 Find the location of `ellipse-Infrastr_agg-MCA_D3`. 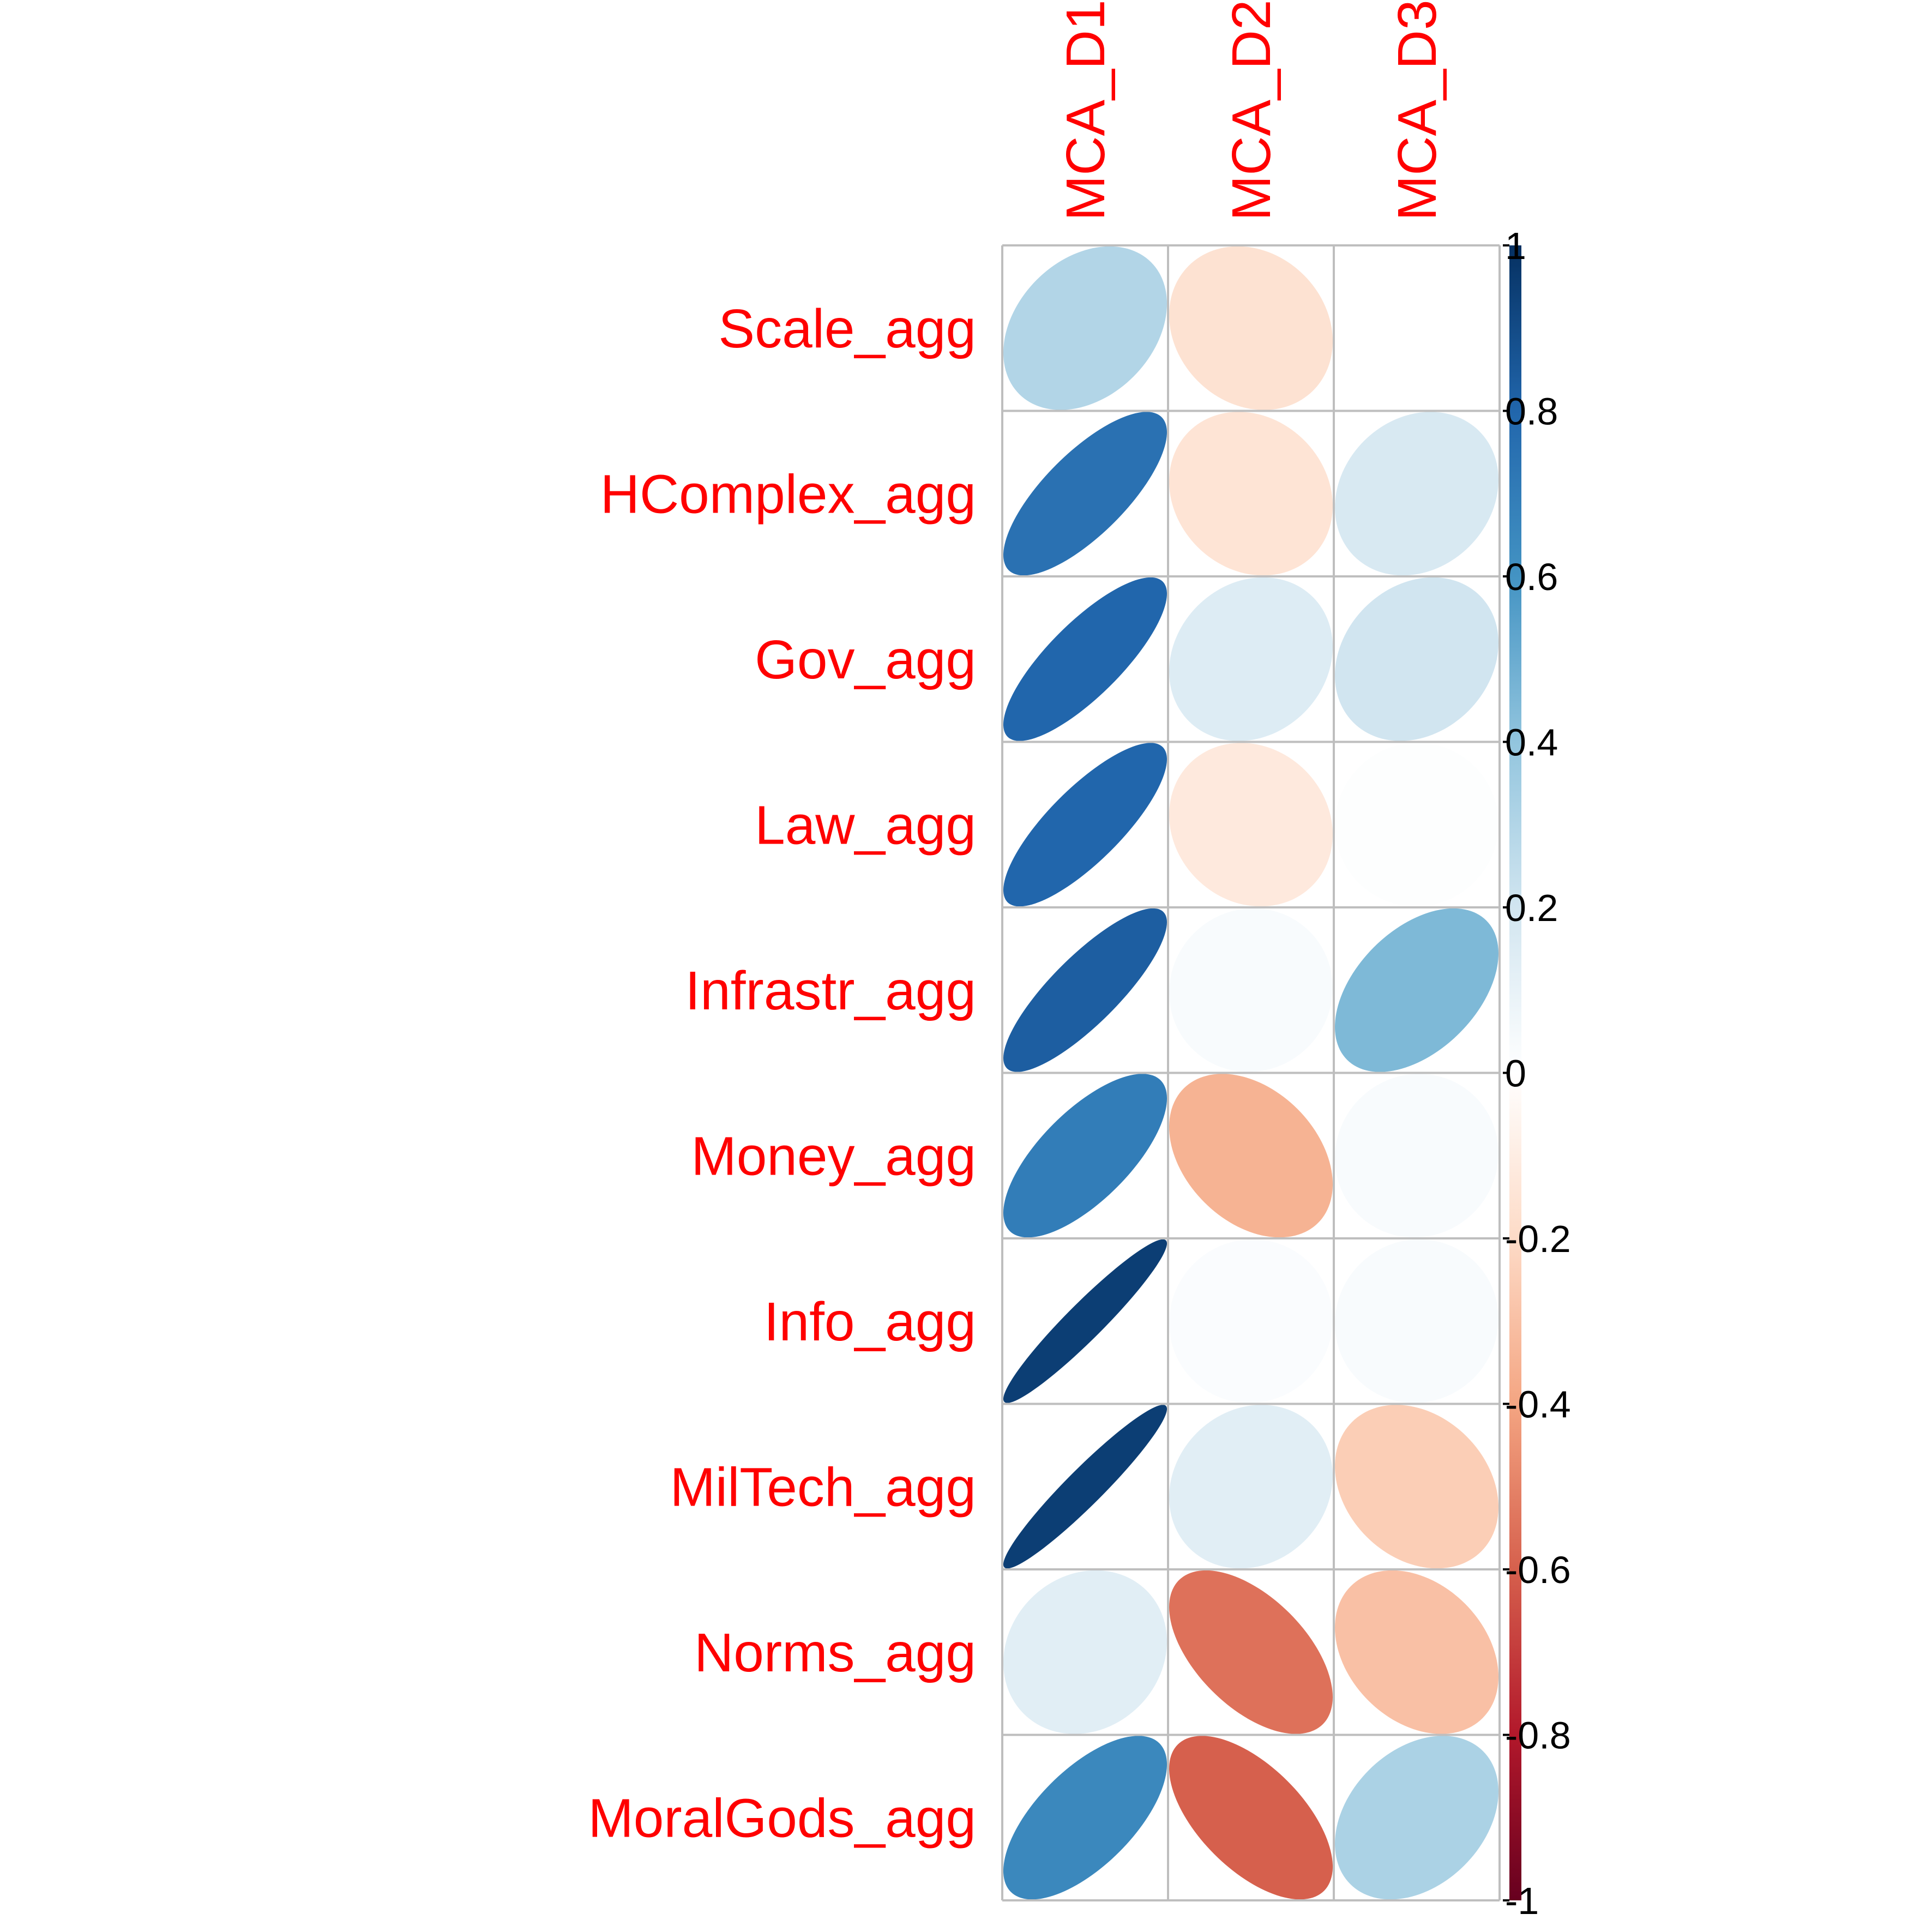

ellipse-Infrastr_agg-MCA_D3 is located at coordinates (1416, 990).